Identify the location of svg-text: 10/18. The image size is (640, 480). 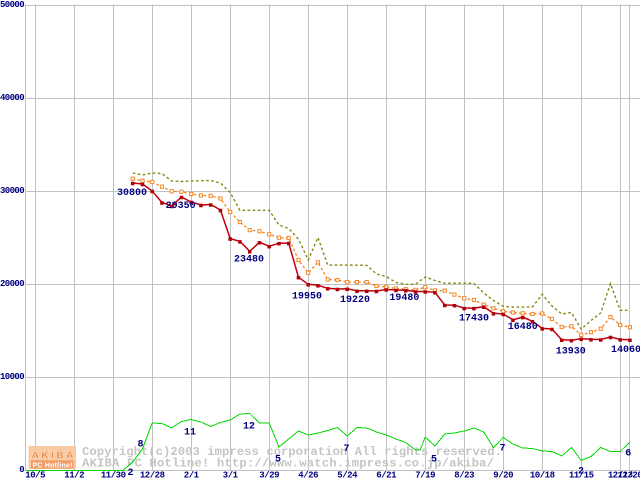
(542, 475).